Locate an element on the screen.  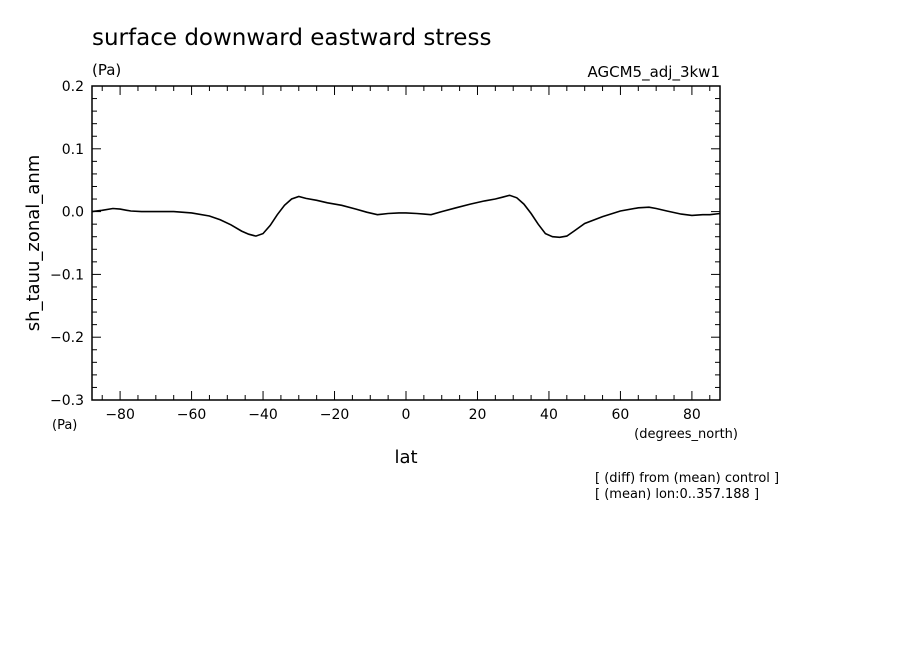
x-tick-label: 60 is located at coordinates (621, 415).